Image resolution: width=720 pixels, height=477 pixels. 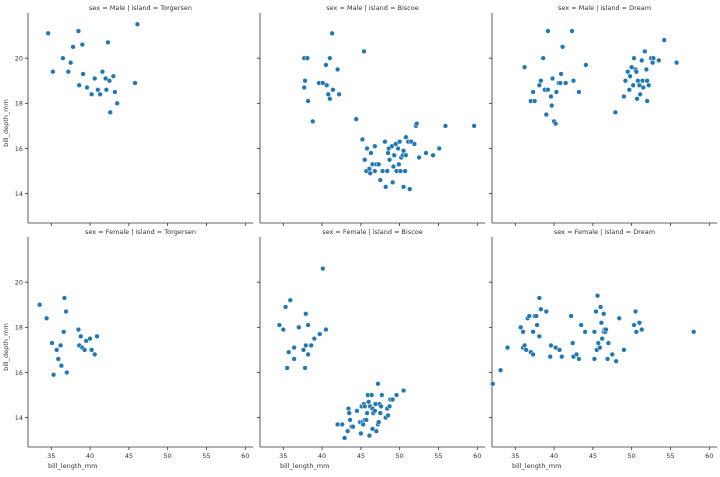 What do you see at coordinates (19, 194) in the screenshot?
I see `y-tick-label: 14` at bounding box center [19, 194].